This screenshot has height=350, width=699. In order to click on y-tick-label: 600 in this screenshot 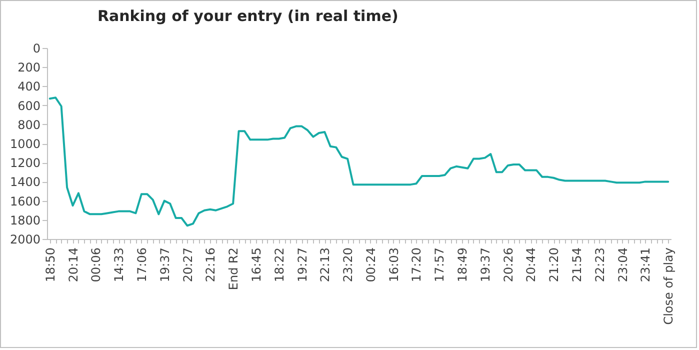, I will do `click(29, 105)`.